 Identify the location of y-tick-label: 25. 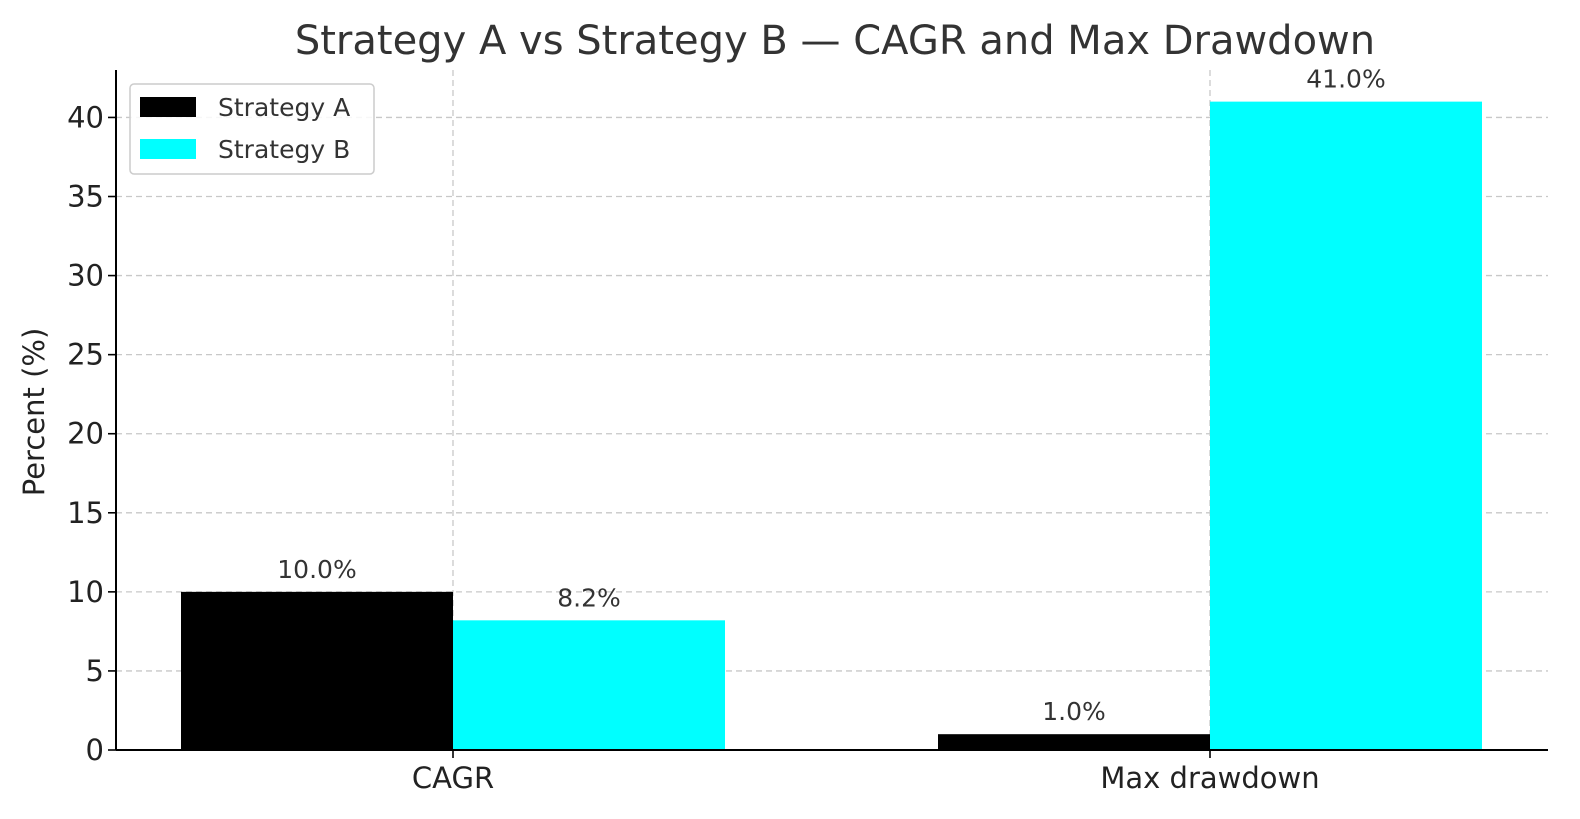
(85, 355).